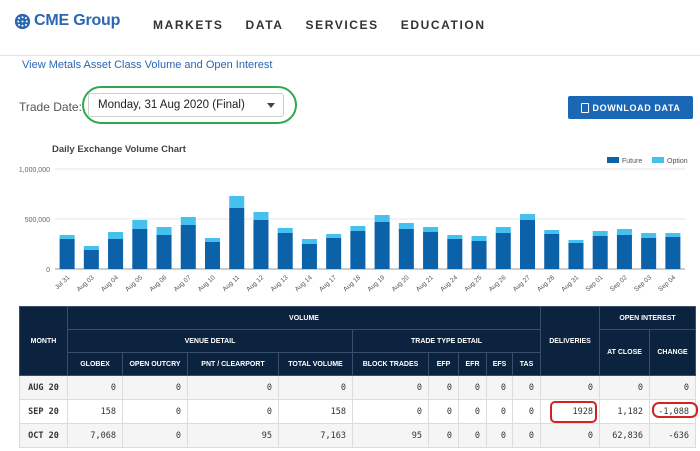 This screenshot has width=700, height=451. I want to click on x-tick-label: Sep 03, so click(643, 283).